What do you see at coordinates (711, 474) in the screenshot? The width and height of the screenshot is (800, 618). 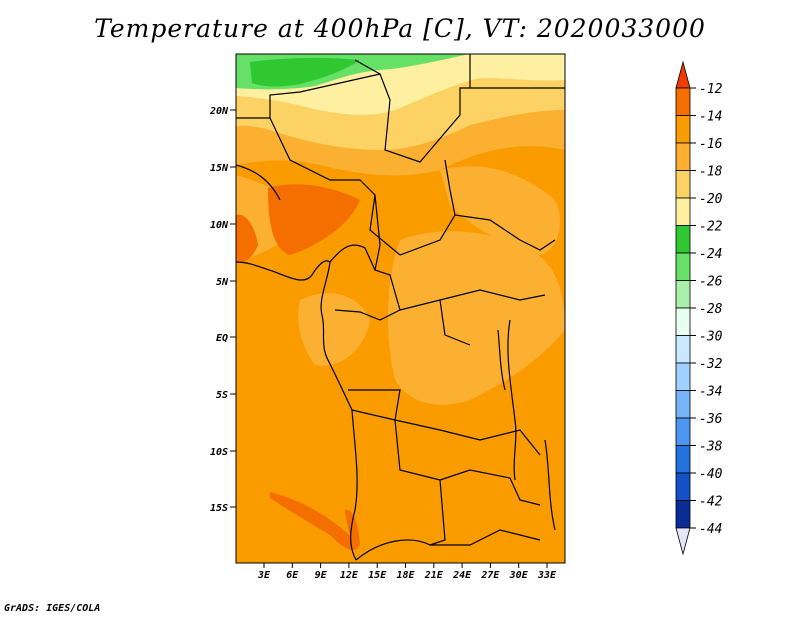 I see `colorbar-label: -40` at bounding box center [711, 474].